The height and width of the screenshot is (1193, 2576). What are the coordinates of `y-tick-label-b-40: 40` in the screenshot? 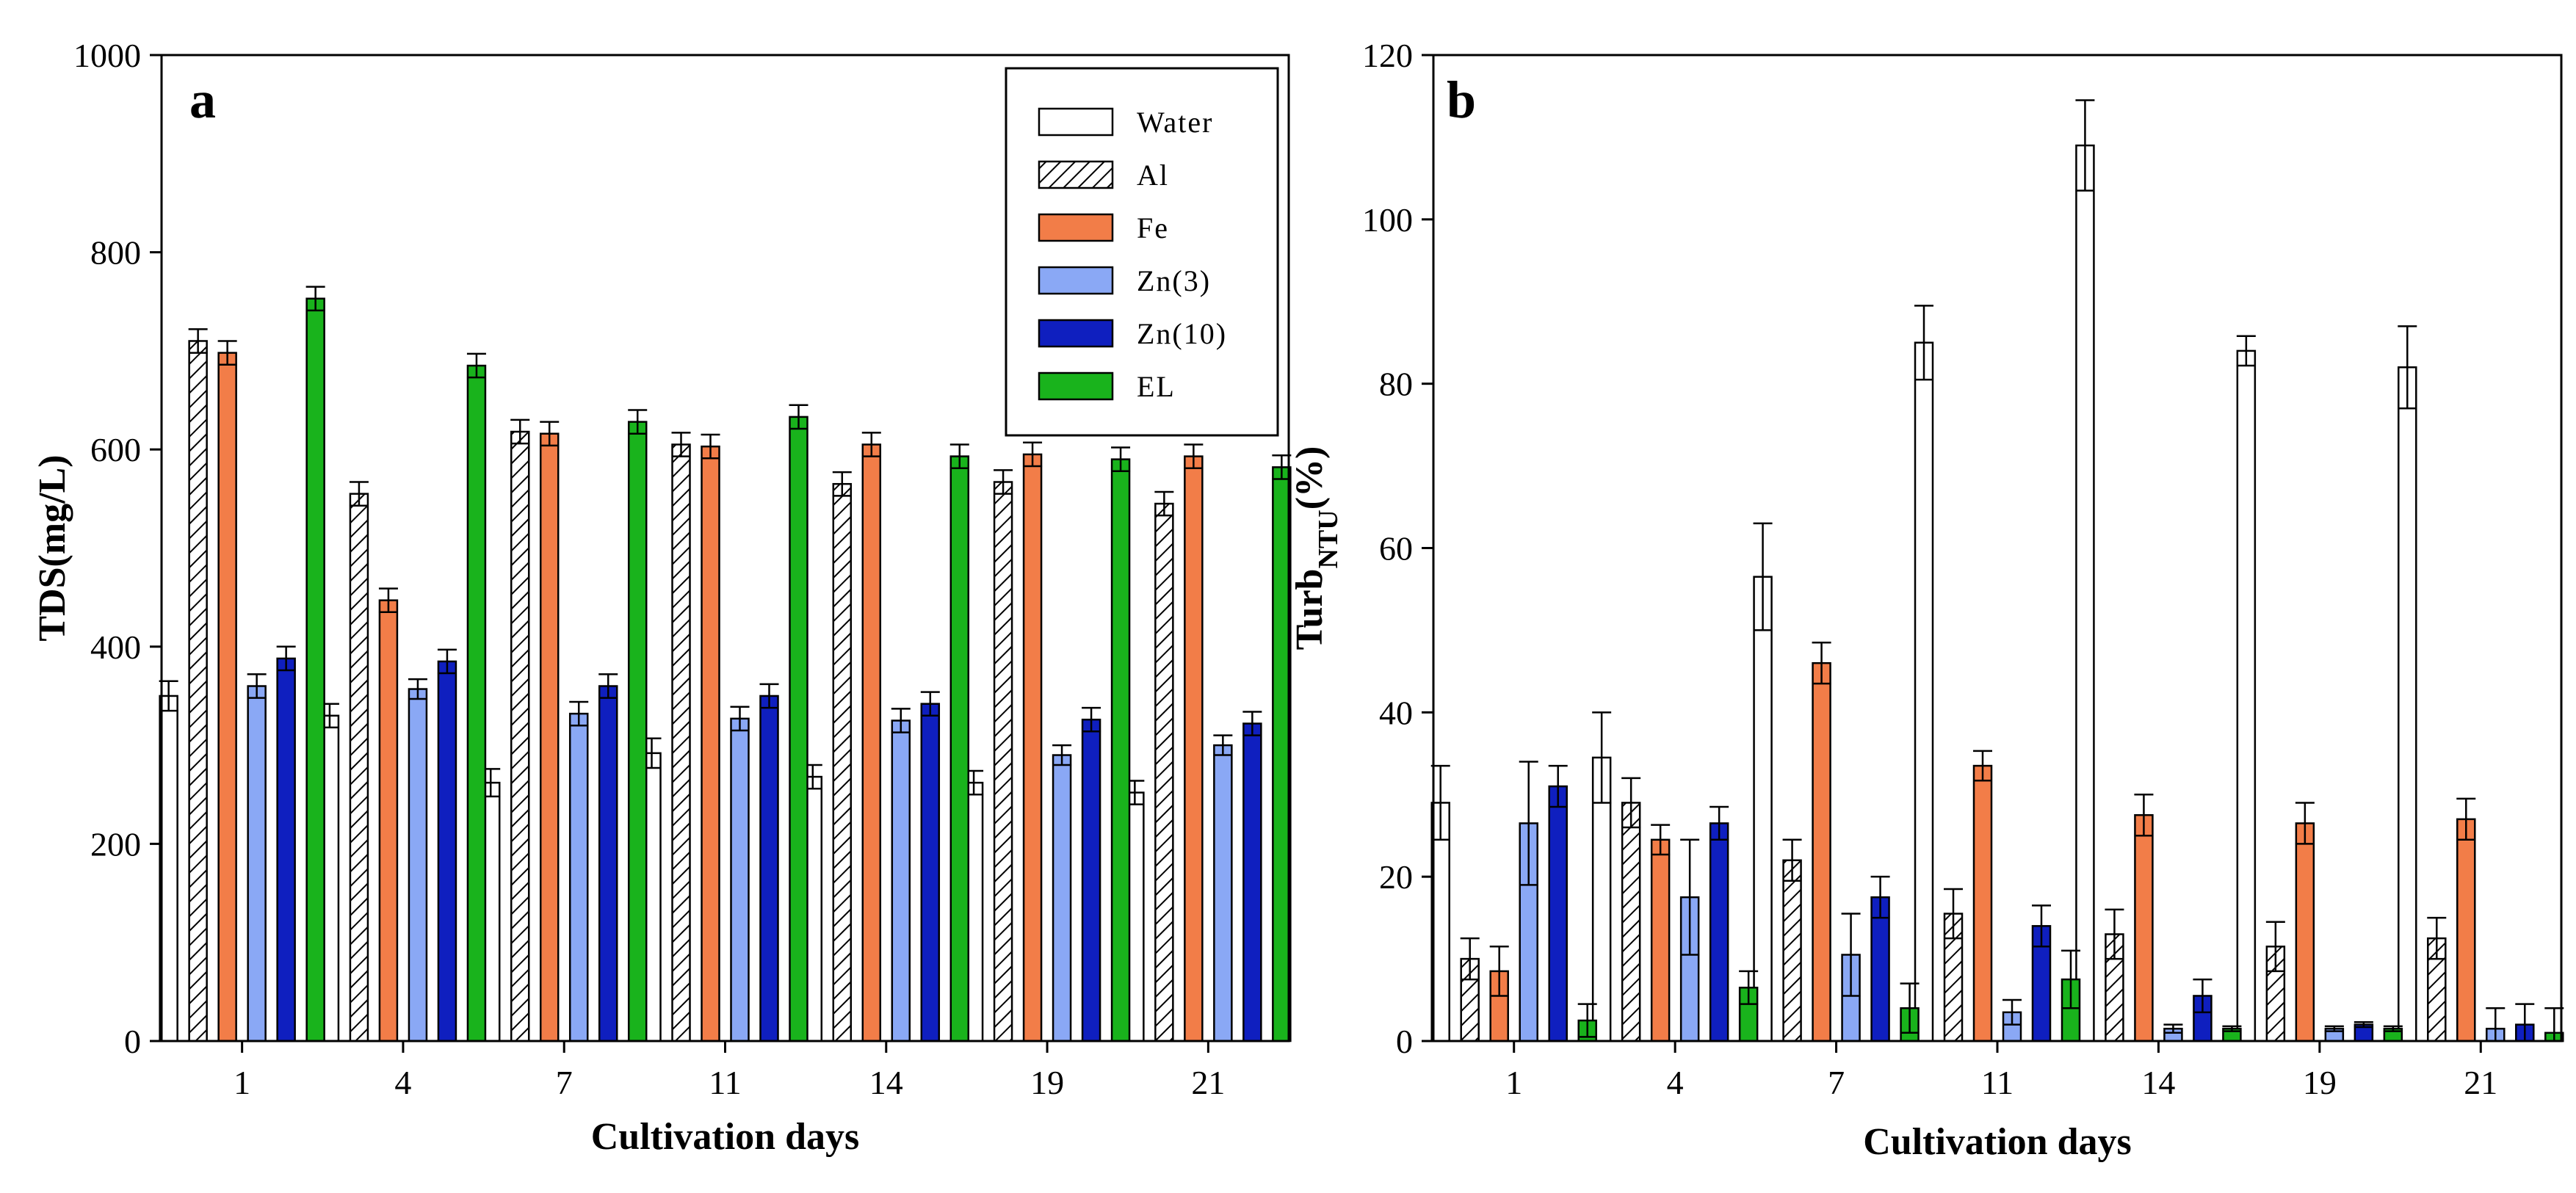 It's located at (1396, 712).